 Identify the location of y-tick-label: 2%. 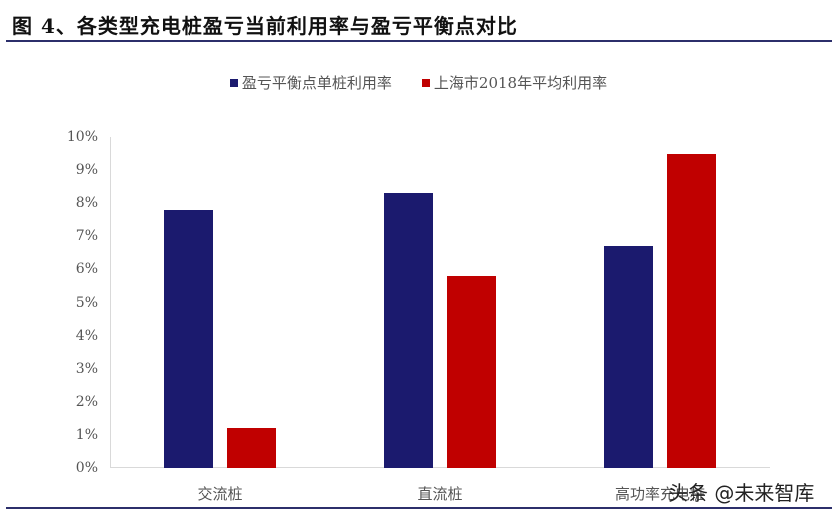
(86, 401).